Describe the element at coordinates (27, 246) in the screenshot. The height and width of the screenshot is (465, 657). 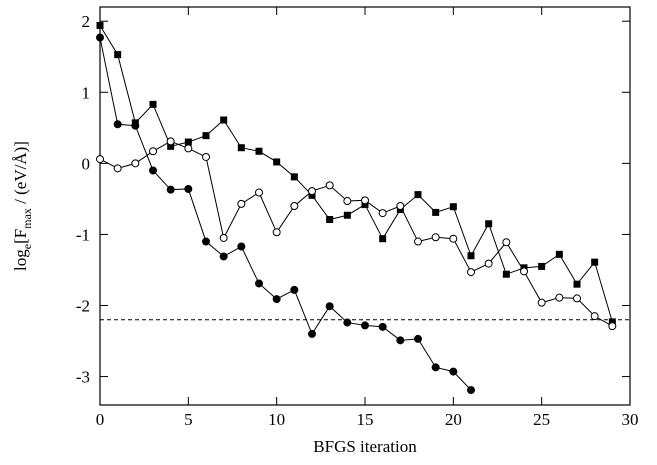
I see `y-label-sub: e` at that location.